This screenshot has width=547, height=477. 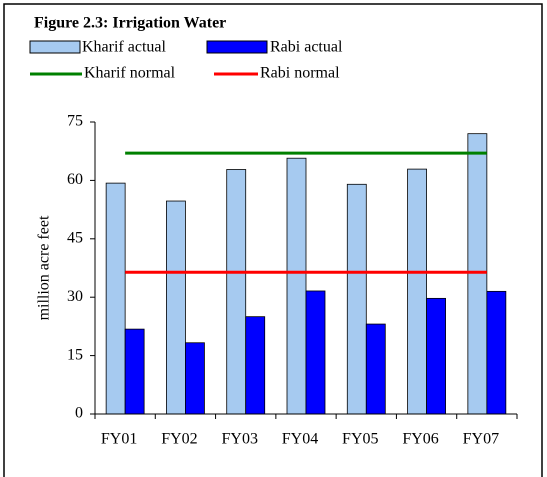 What do you see at coordinates (179, 439) in the screenshot?
I see `x-tick-label: FY02` at bounding box center [179, 439].